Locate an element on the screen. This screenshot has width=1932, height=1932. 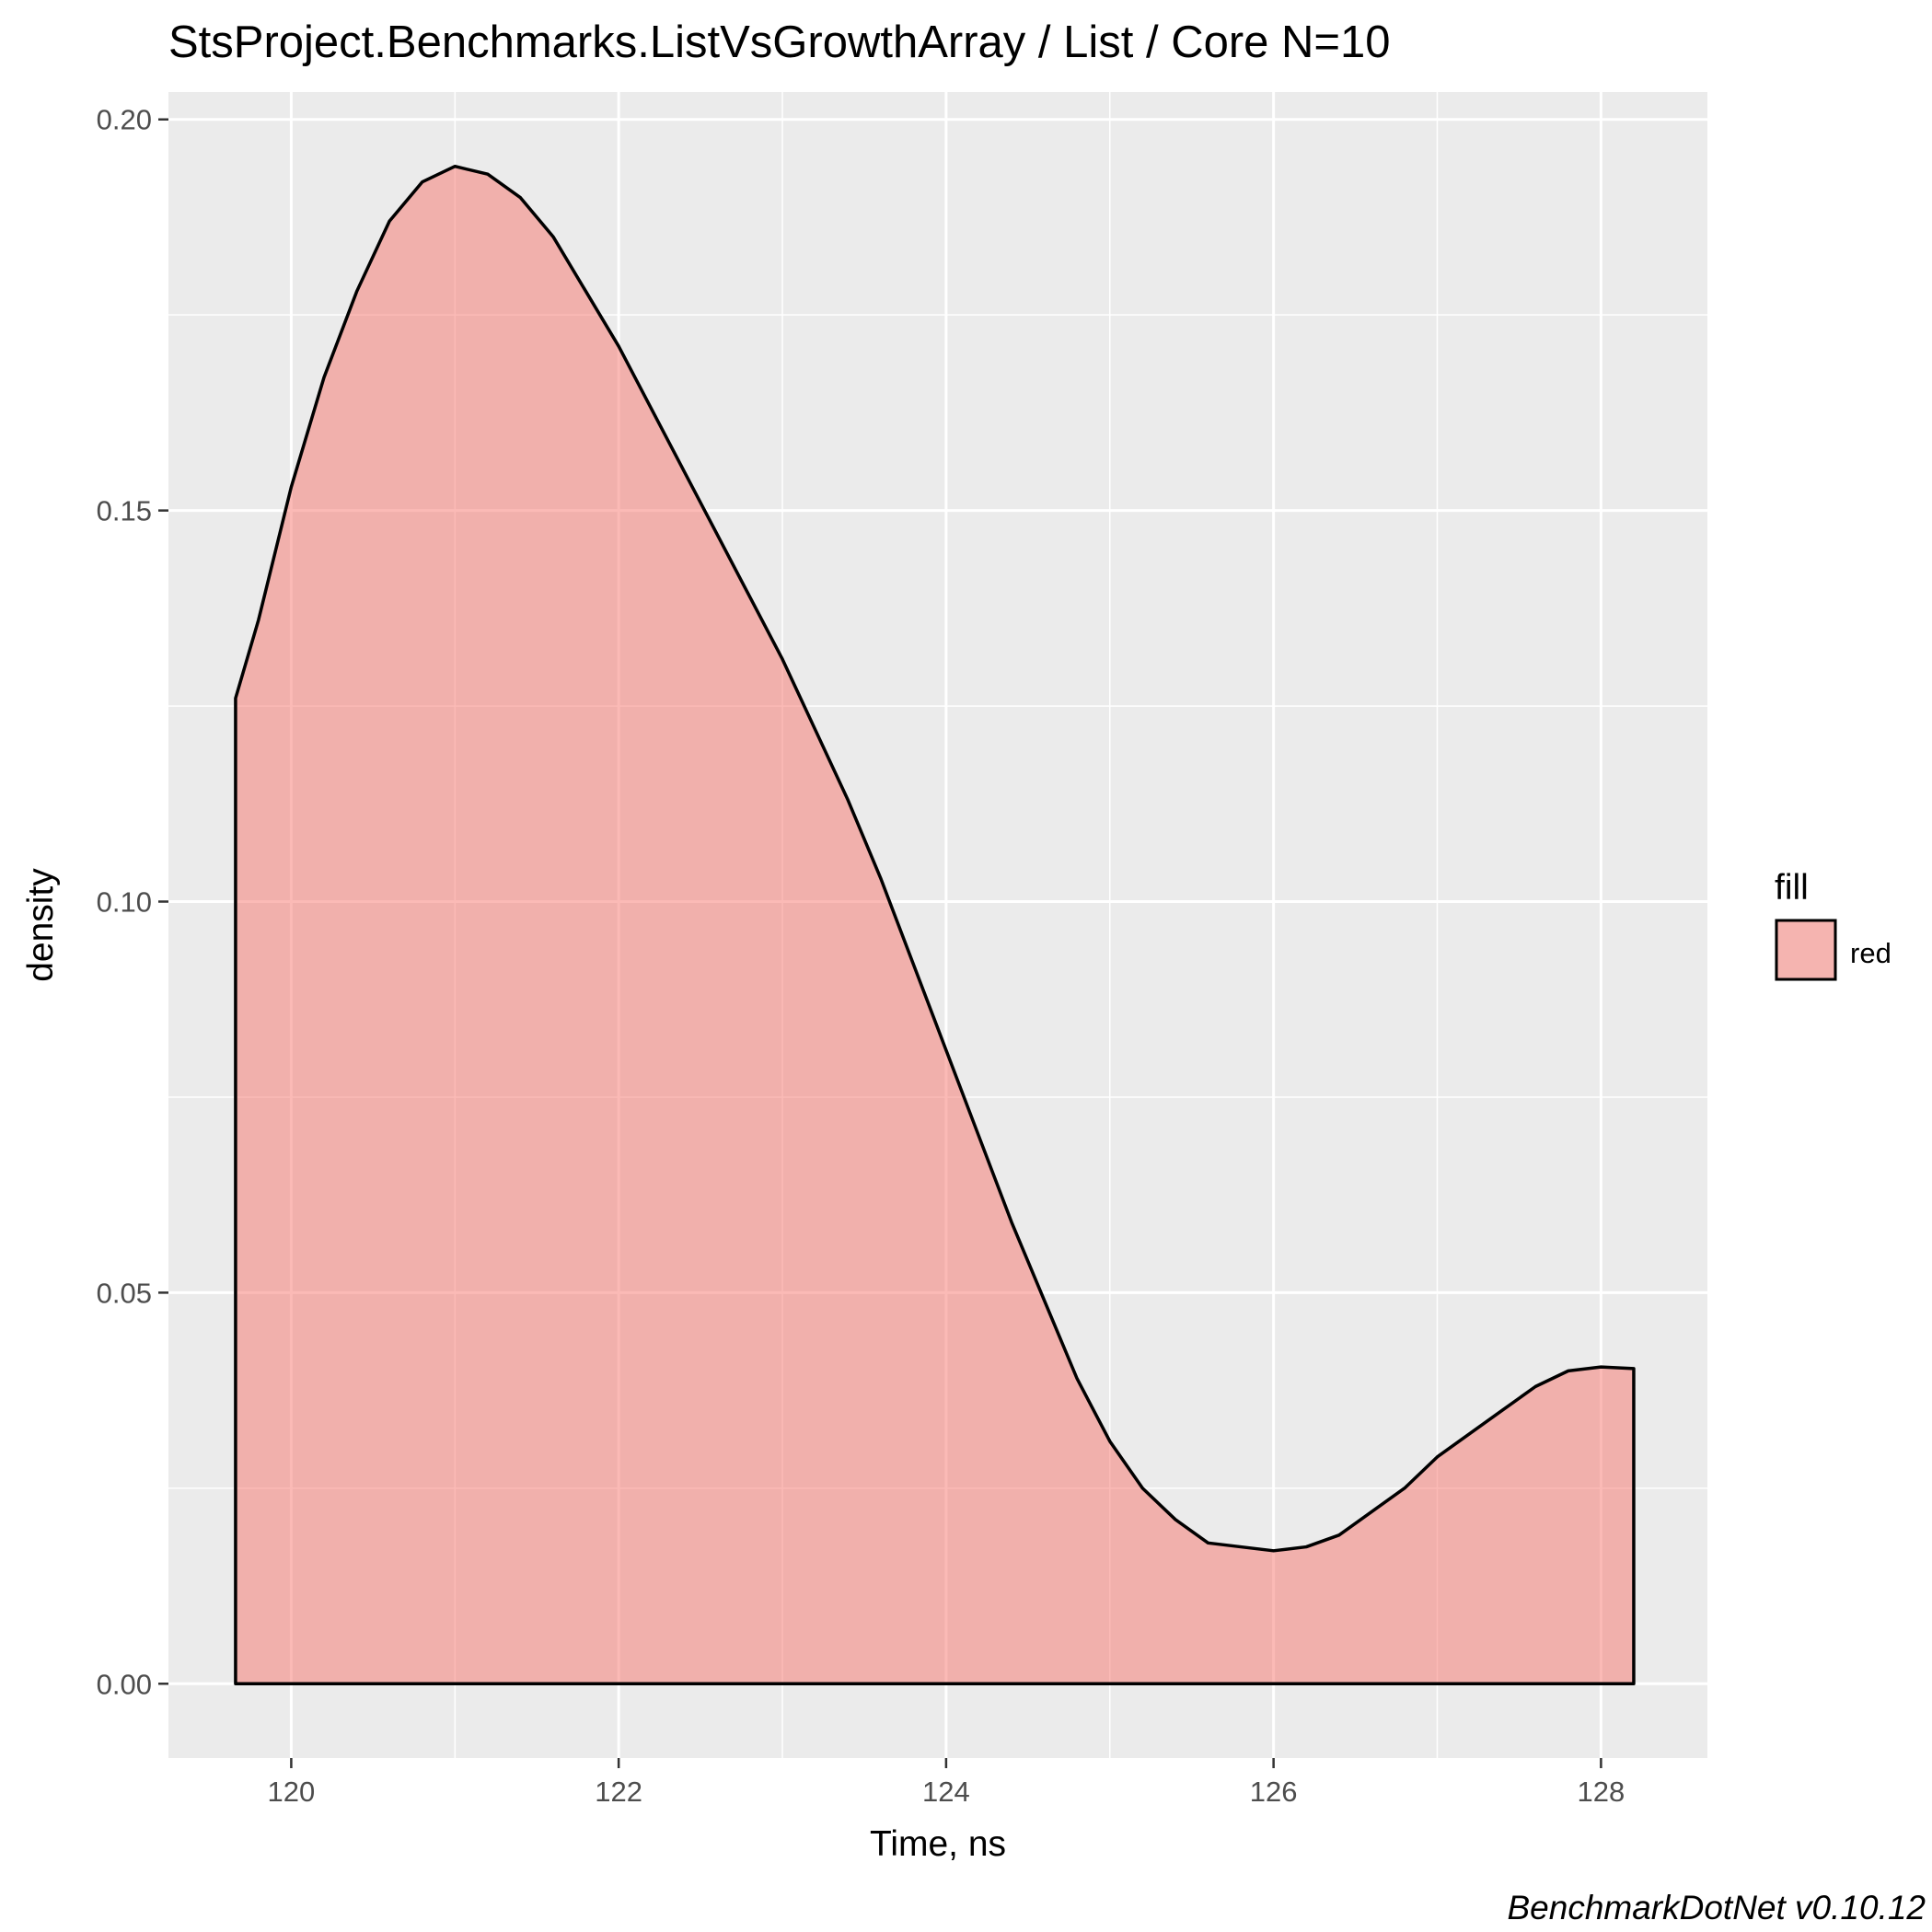
x-axis: 120 122 124 126 128 is located at coordinates (946, 1783).